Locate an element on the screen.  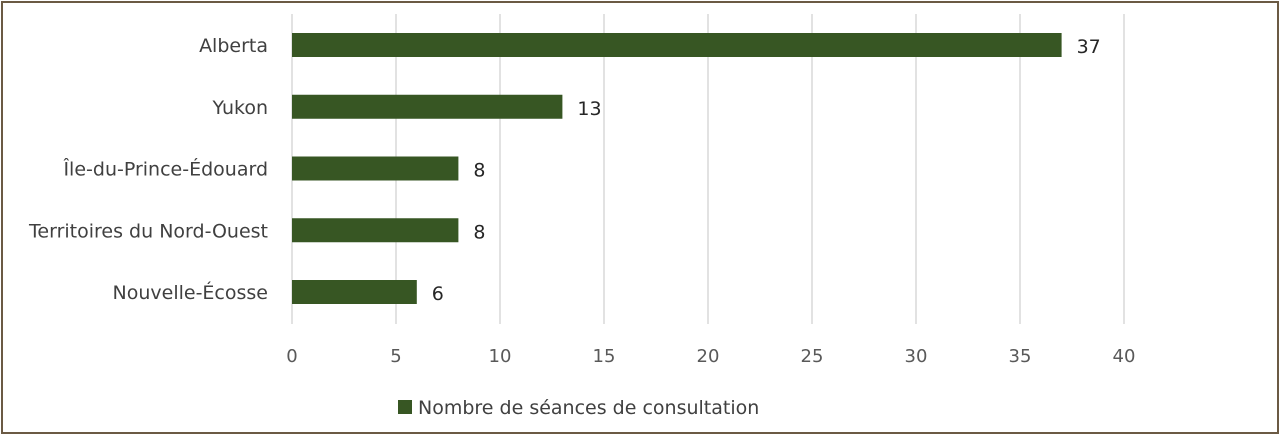
data-label: 37 is located at coordinates (1089, 47).